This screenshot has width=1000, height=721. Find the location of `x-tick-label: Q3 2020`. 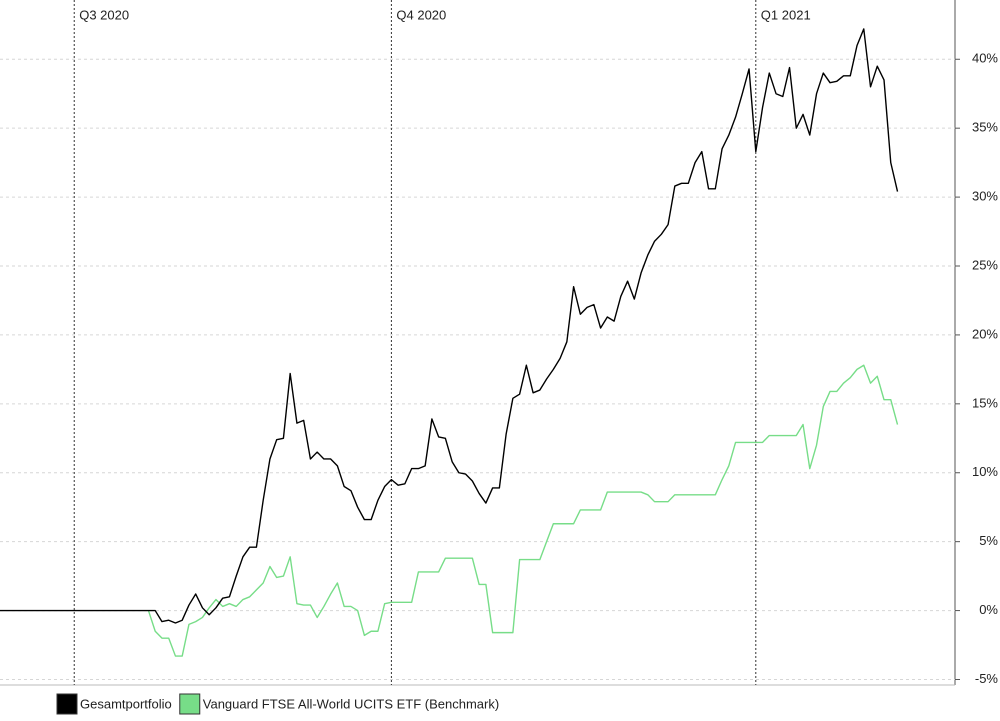

x-tick-label: Q3 2020 is located at coordinates (104, 14).